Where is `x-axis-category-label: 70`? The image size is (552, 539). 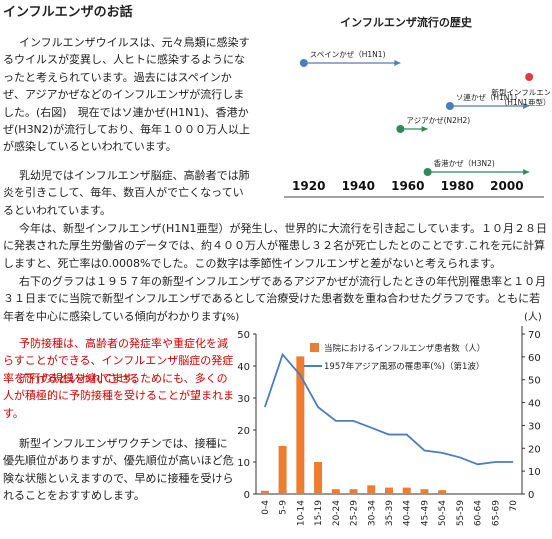
x-axis-category-label: 70 is located at coordinates (514, 506).